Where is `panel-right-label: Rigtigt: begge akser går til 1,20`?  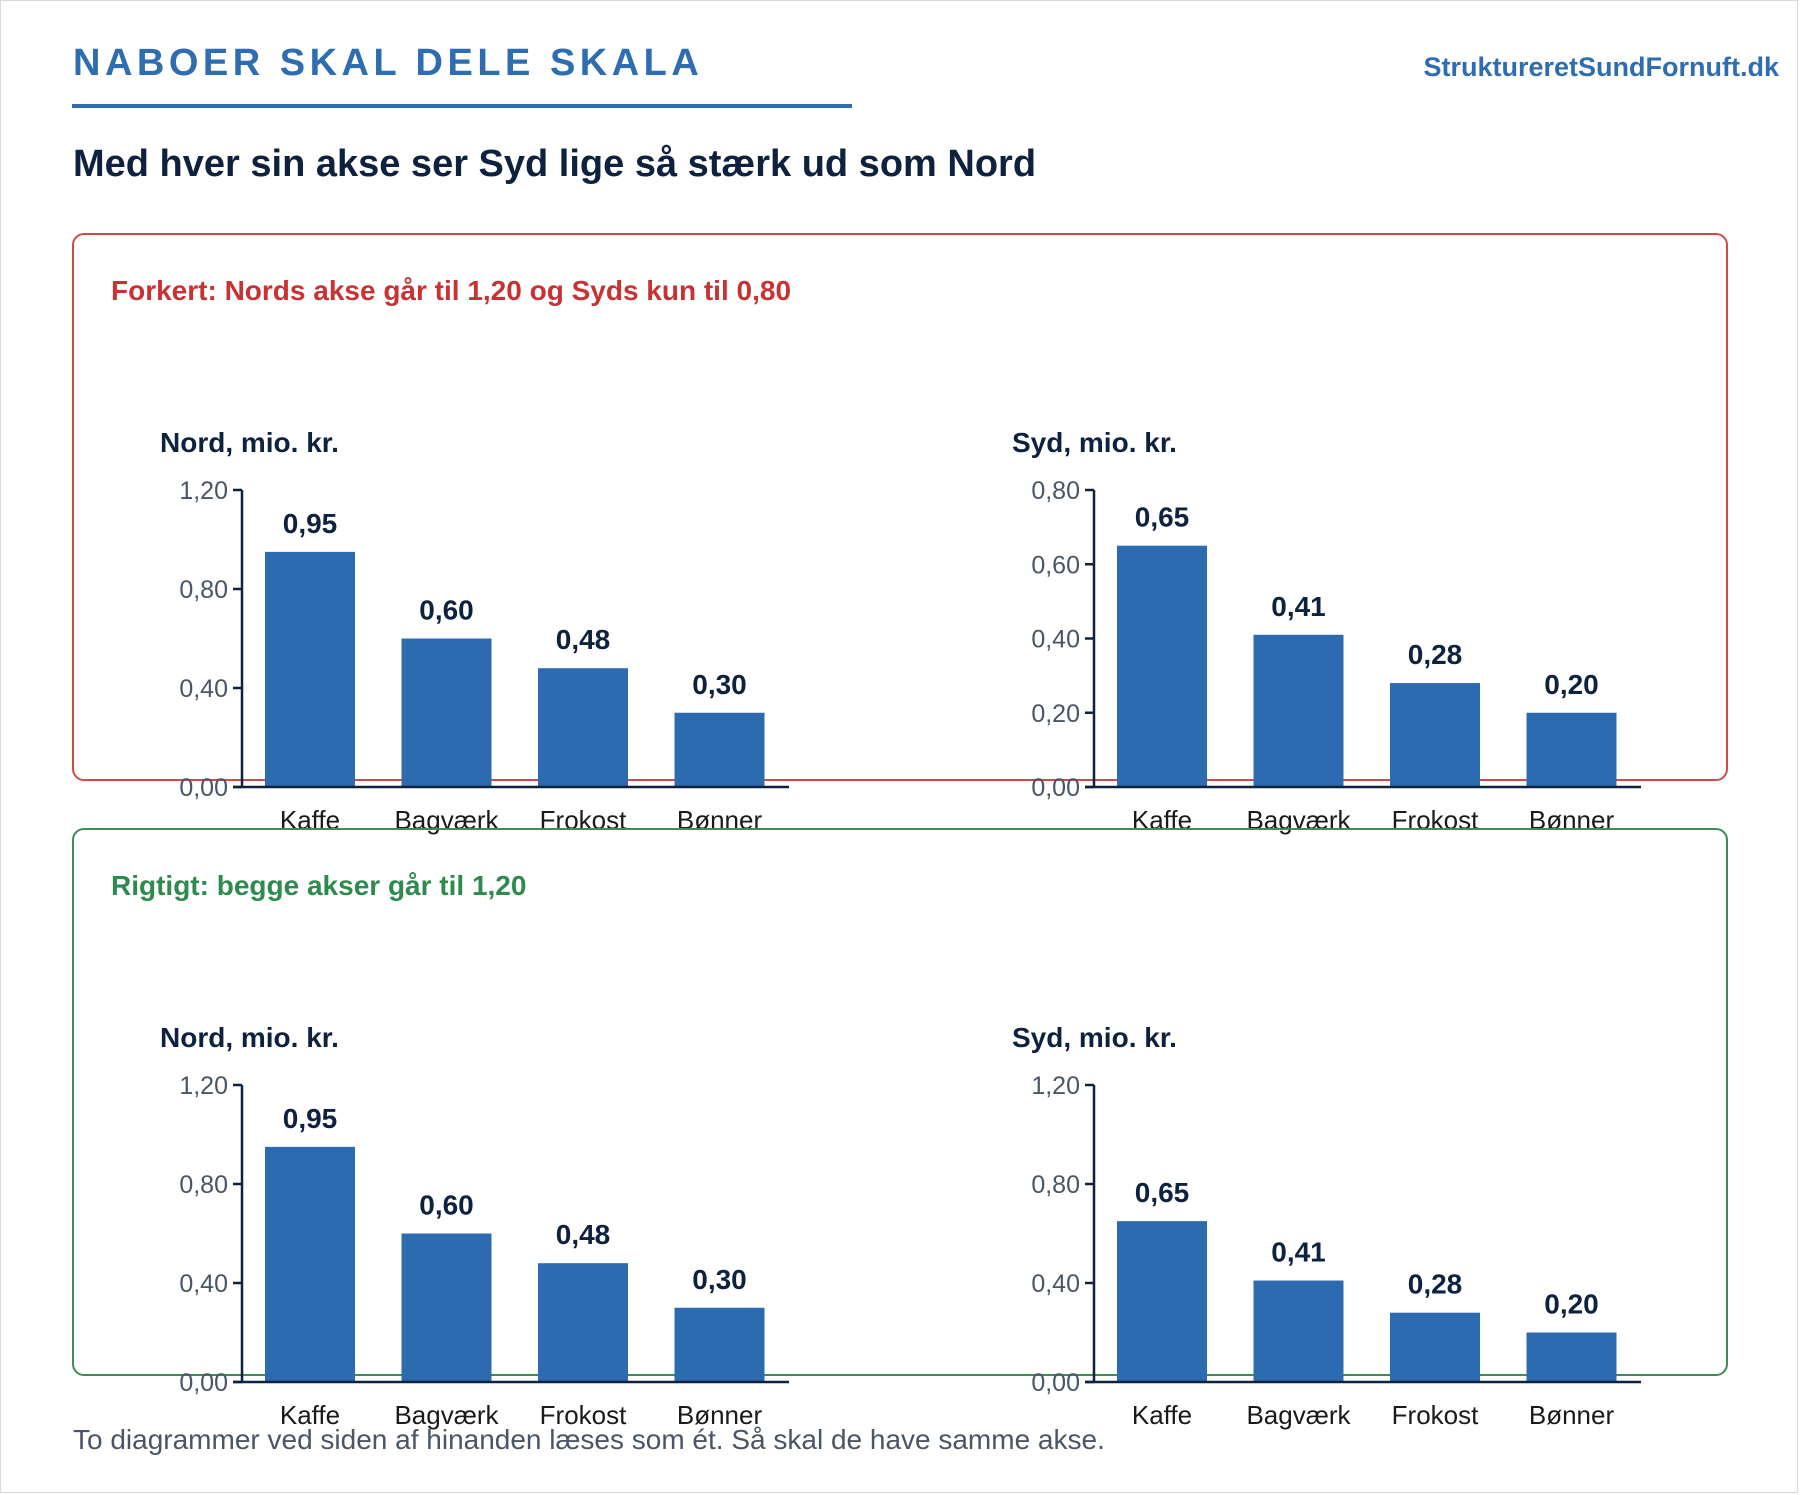
panel-right-label: Rigtigt: begge akser går til 1,20 is located at coordinates (319, 885).